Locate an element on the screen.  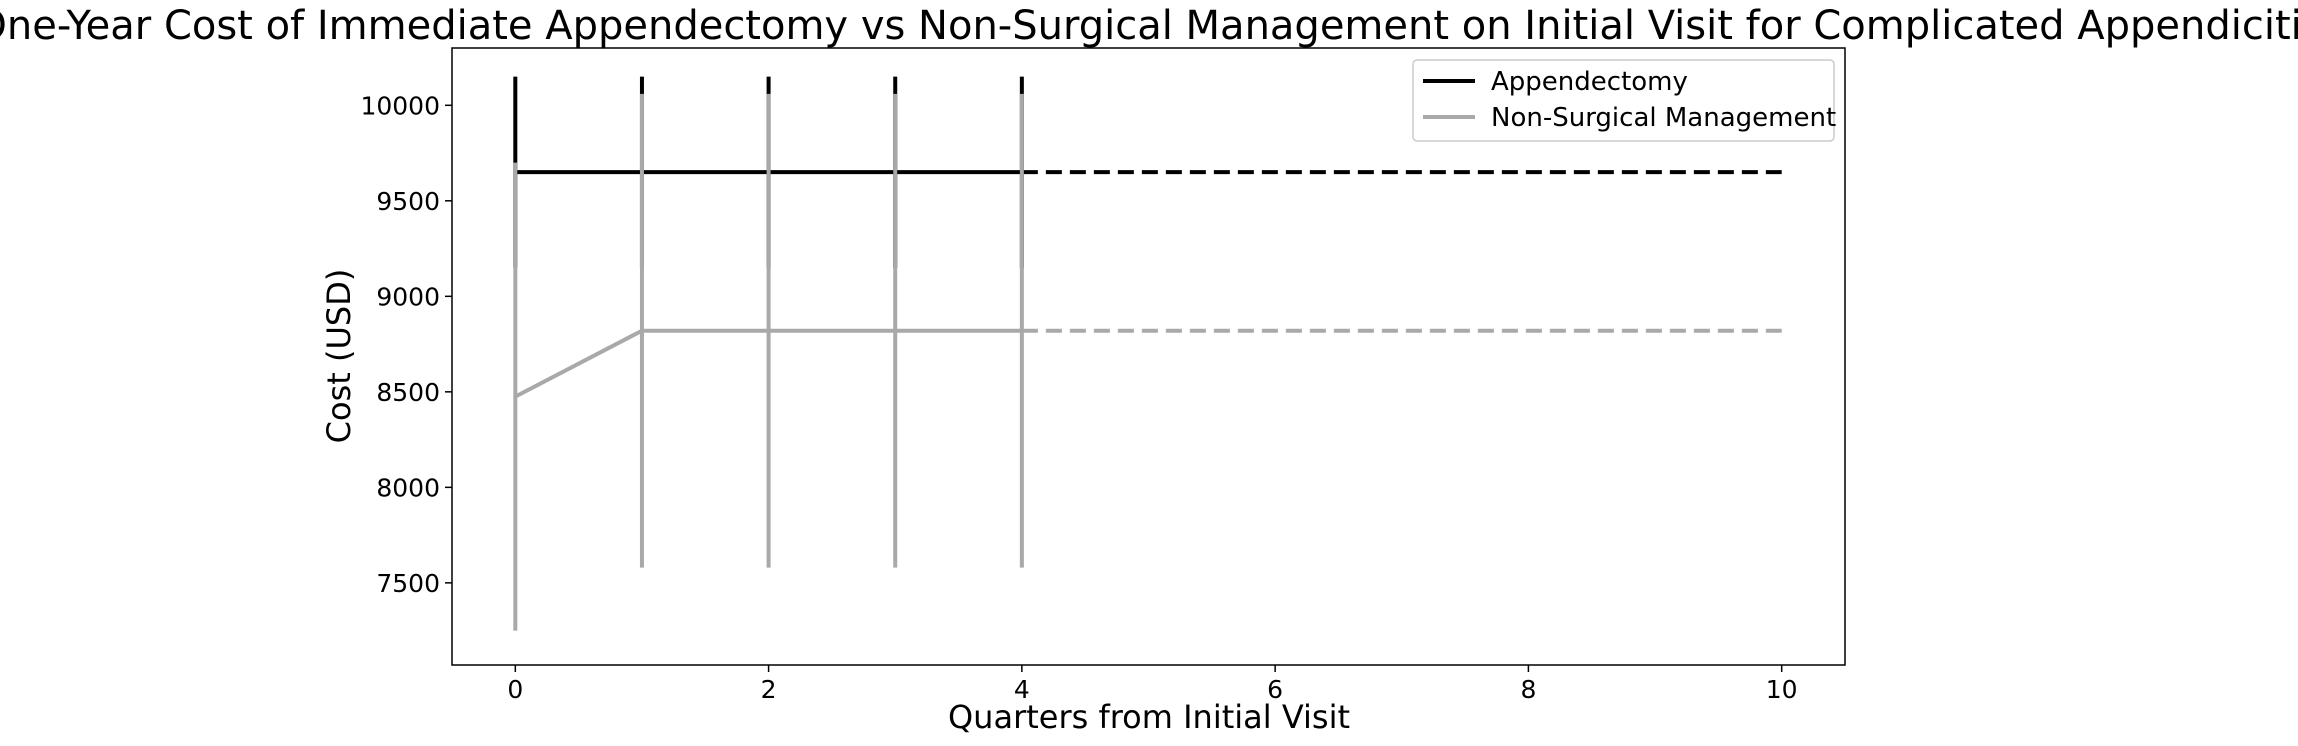
x-tick-label: 0 is located at coordinates (515, 689).